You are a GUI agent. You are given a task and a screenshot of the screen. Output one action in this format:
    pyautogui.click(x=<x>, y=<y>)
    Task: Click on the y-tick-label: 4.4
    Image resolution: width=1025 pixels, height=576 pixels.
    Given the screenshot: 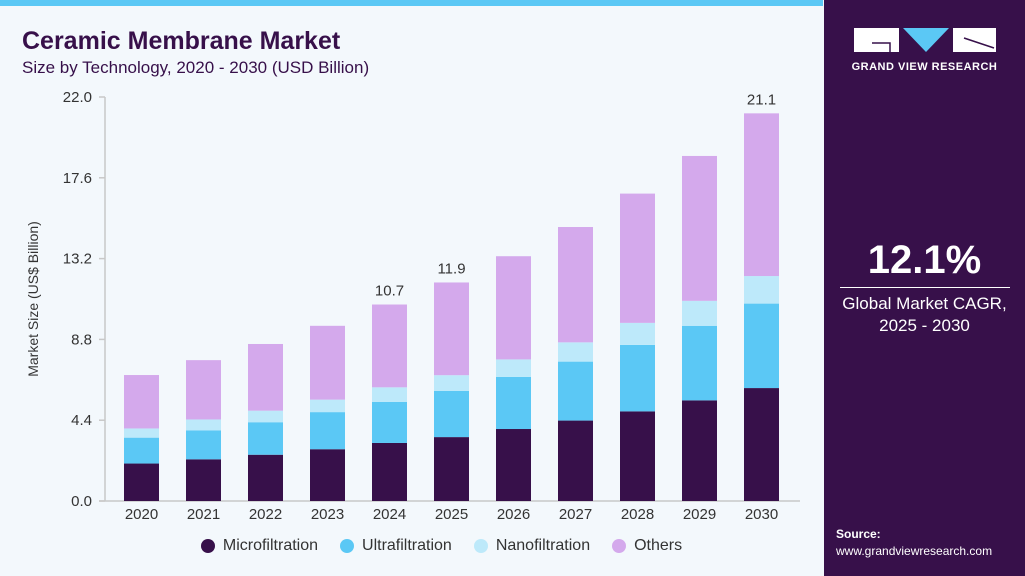 What is the action you would take?
    pyautogui.click(x=81, y=420)
    